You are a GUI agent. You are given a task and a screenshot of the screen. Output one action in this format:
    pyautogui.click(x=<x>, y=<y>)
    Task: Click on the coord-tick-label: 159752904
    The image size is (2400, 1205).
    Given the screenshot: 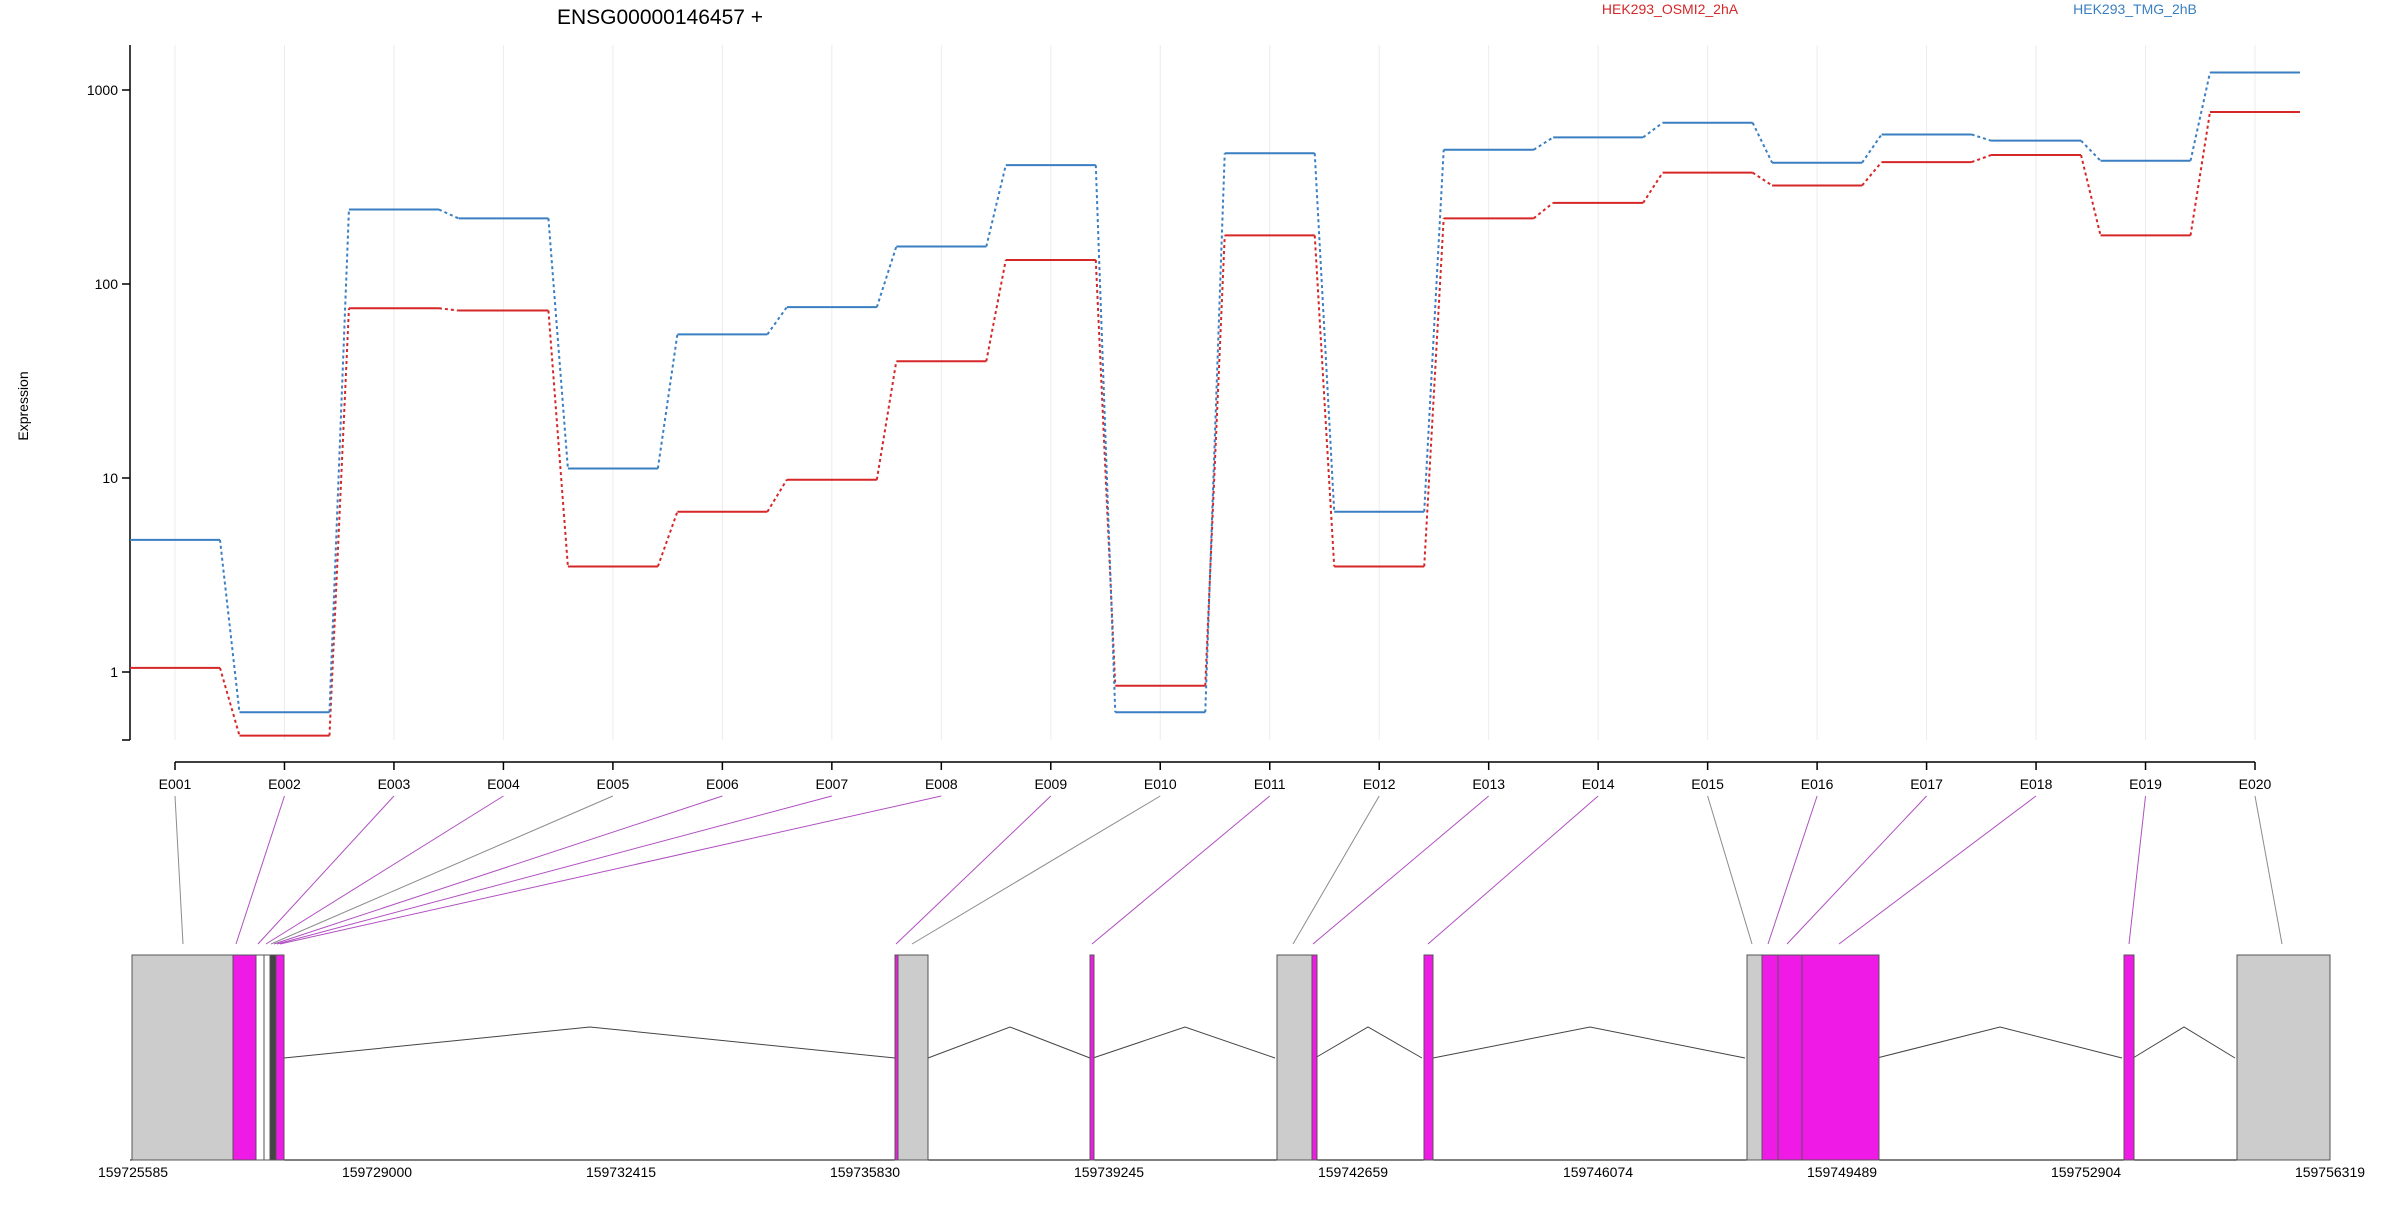 What is the action you would take?
    pyautogui.click(x=2086, y=1172)
    